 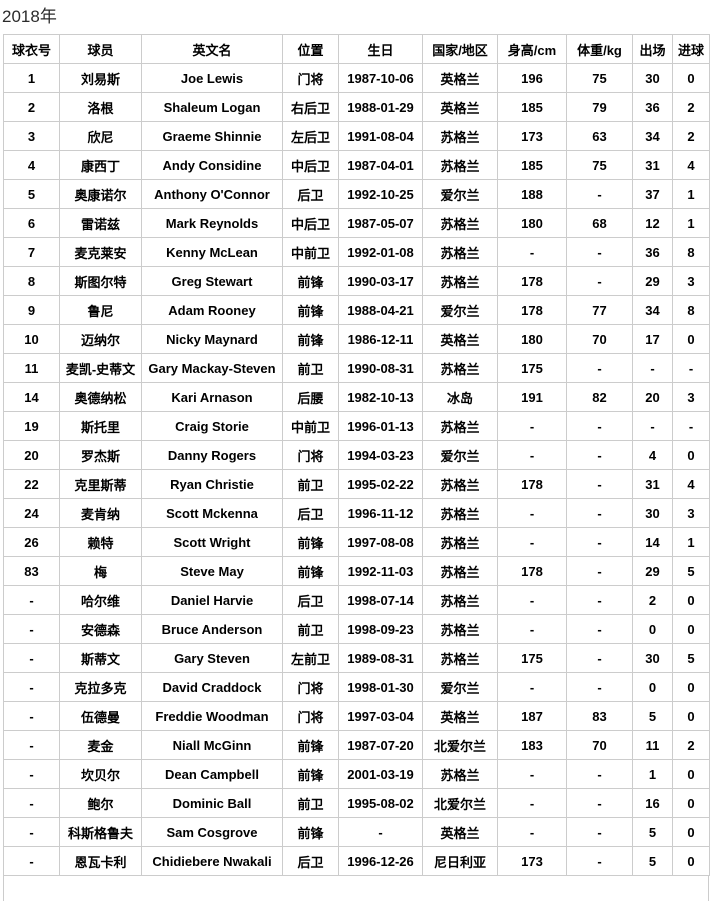 What do you see at coordinates (380, 484) in the screenshot?
I see `cell: 1995-02-22` at bounding box center [380, 484].